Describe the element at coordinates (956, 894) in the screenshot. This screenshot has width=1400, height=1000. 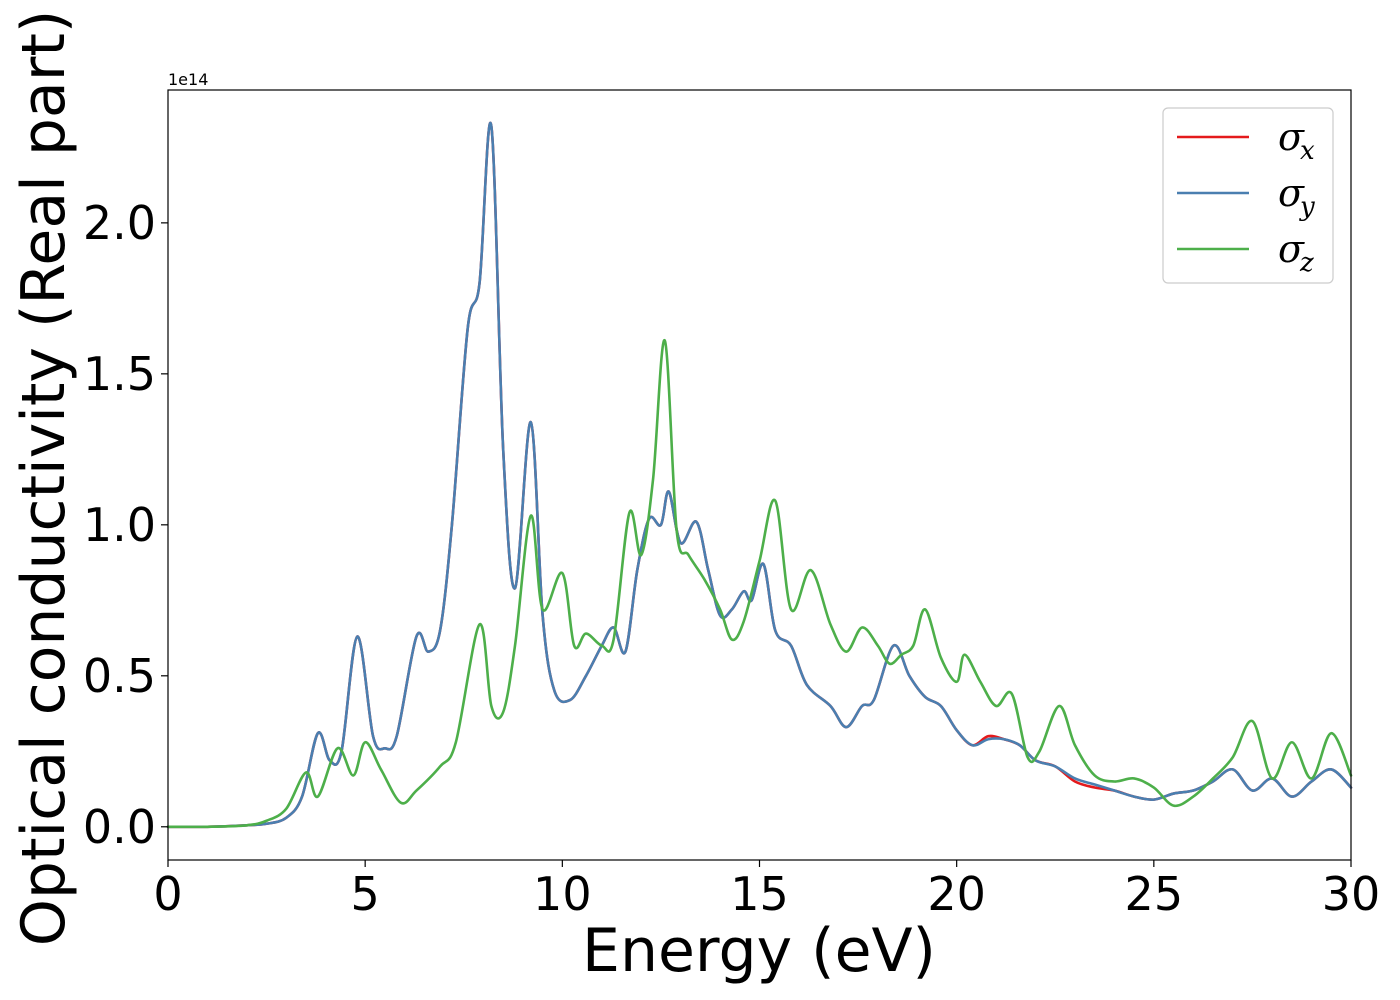
I see `x-tick-label: 20` at that location.